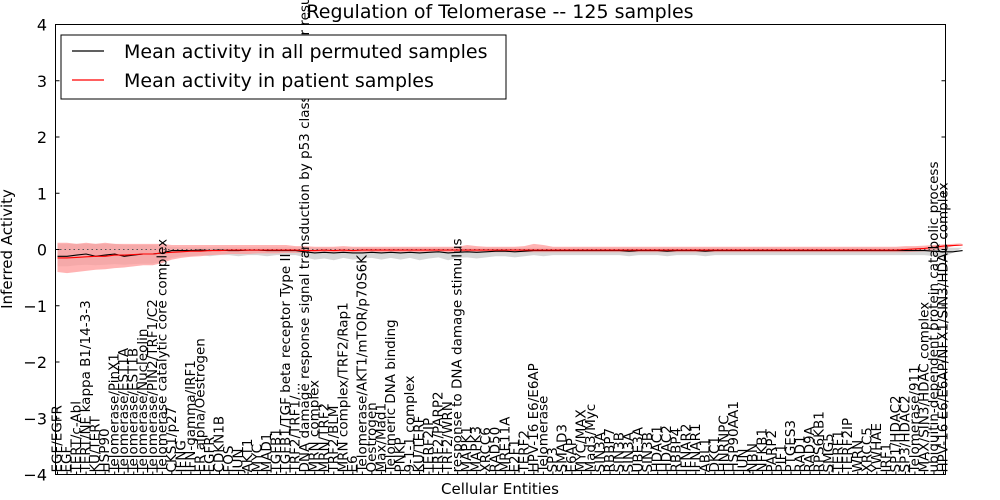  Describe the element at coordinates (772, 451) in the screenshot. I see `x-tick-label: PARP2` at that location.